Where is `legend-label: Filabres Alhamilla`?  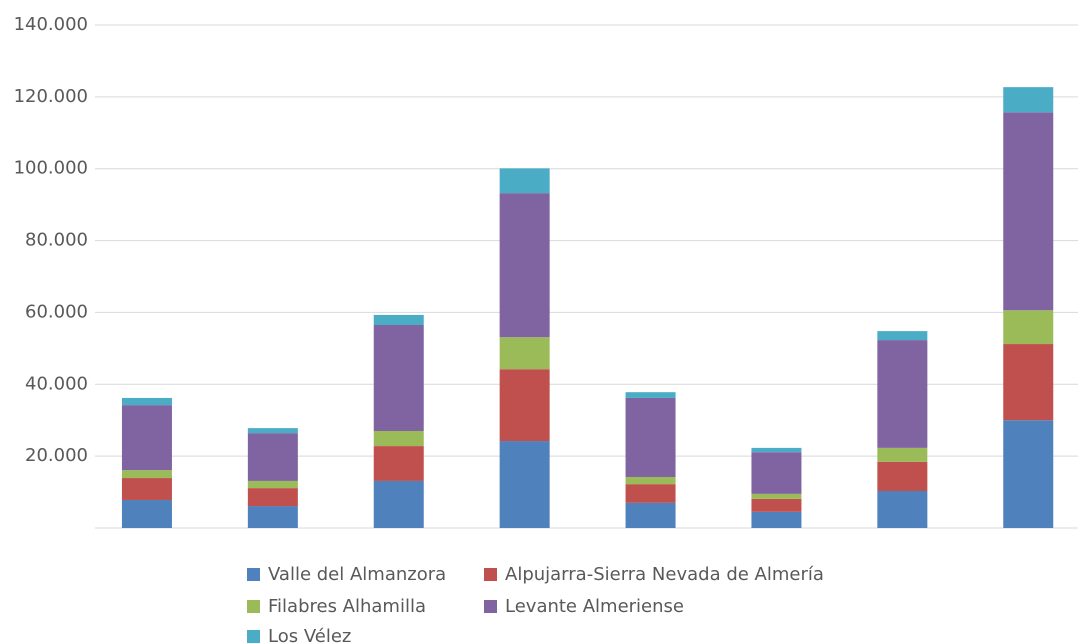
legend-label: Filabres Alhamilla is located at coordinates (347, 606).